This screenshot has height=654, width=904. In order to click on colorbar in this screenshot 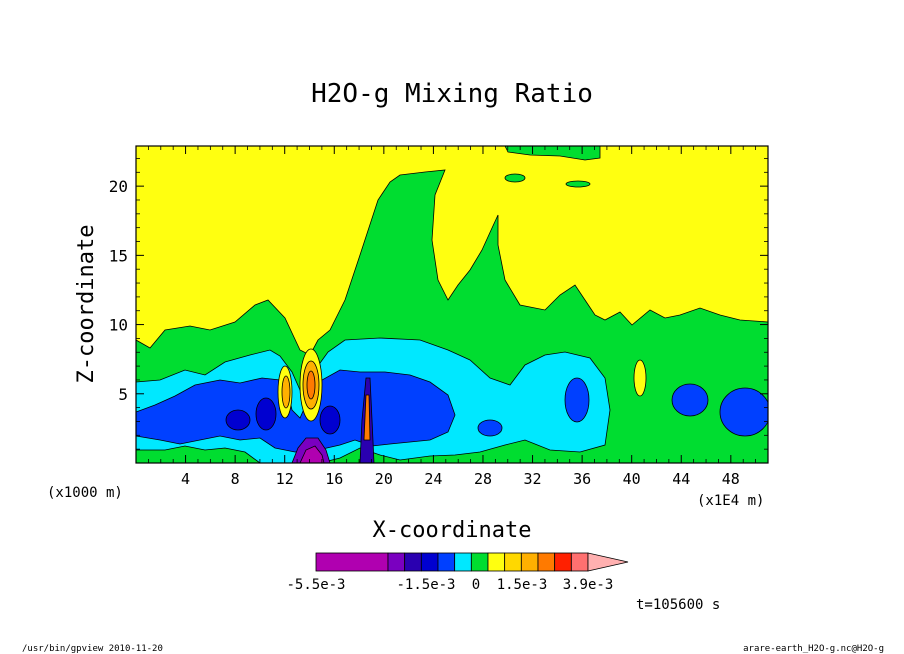, I will do `click(472, 562)`.